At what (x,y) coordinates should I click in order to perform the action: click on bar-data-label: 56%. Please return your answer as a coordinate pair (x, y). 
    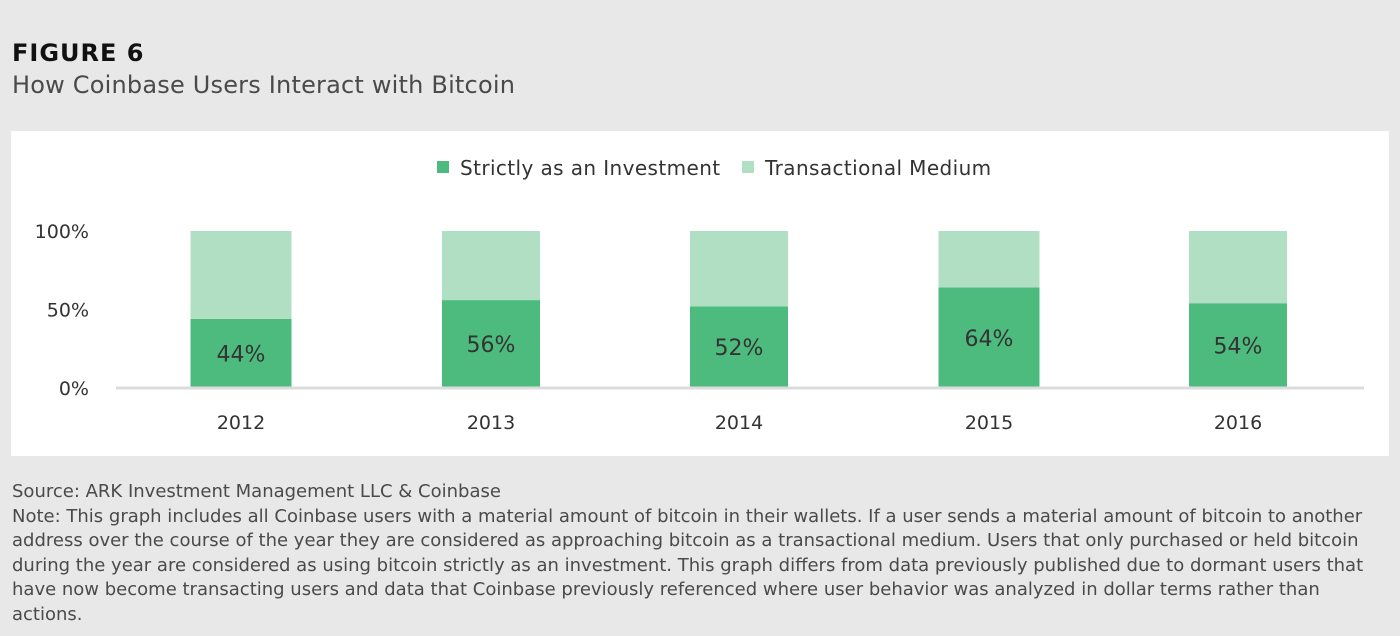
    Looking at the image, I should click on (491, 345).